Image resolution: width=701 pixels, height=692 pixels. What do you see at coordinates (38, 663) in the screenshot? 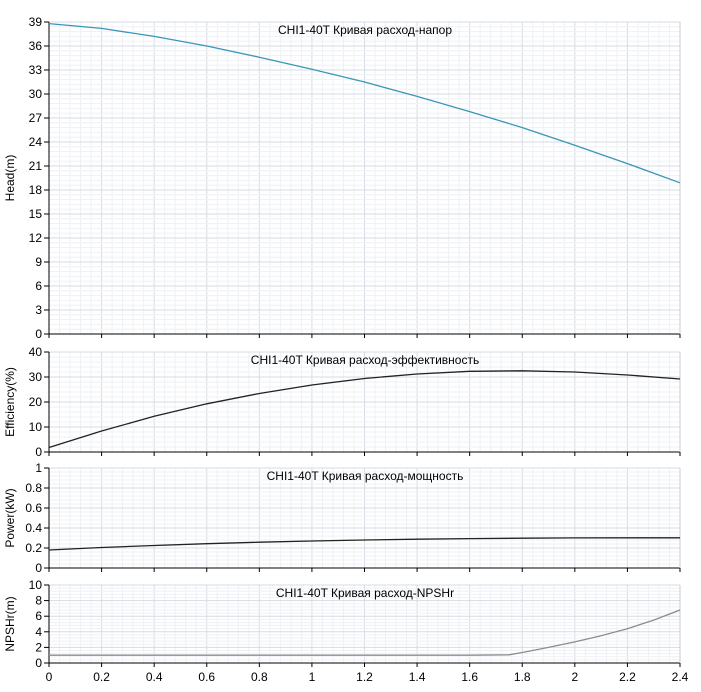
I see `npshr-y-tick-label: 0` at bounding box center [38, 663].